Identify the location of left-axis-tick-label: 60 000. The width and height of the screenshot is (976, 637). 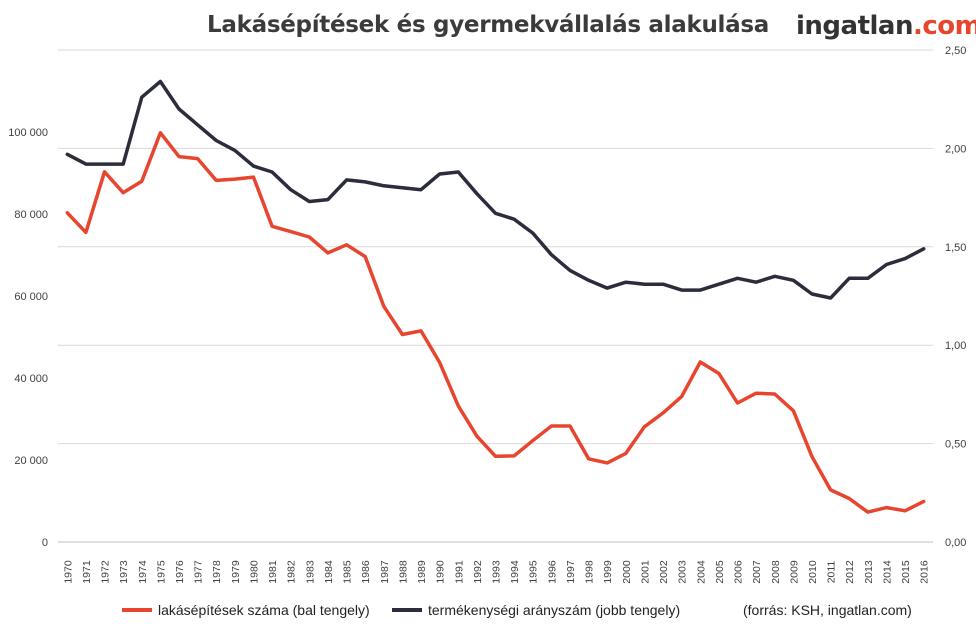
(31, 297).